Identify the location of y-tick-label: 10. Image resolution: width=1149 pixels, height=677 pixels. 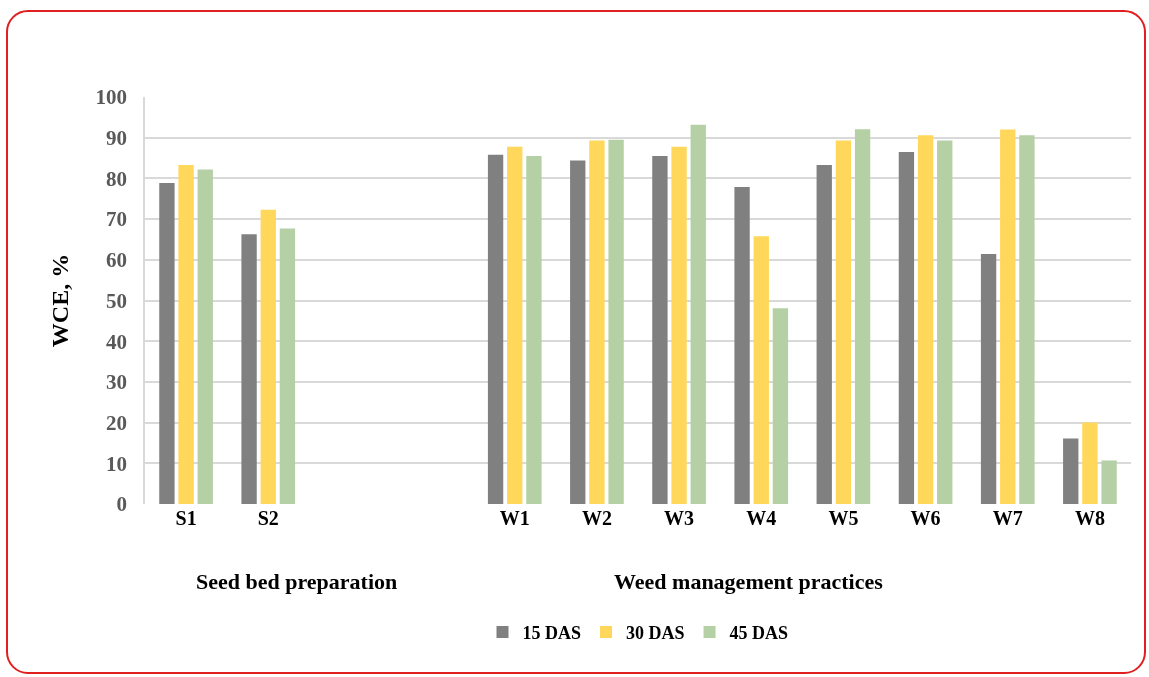
(117, 463).